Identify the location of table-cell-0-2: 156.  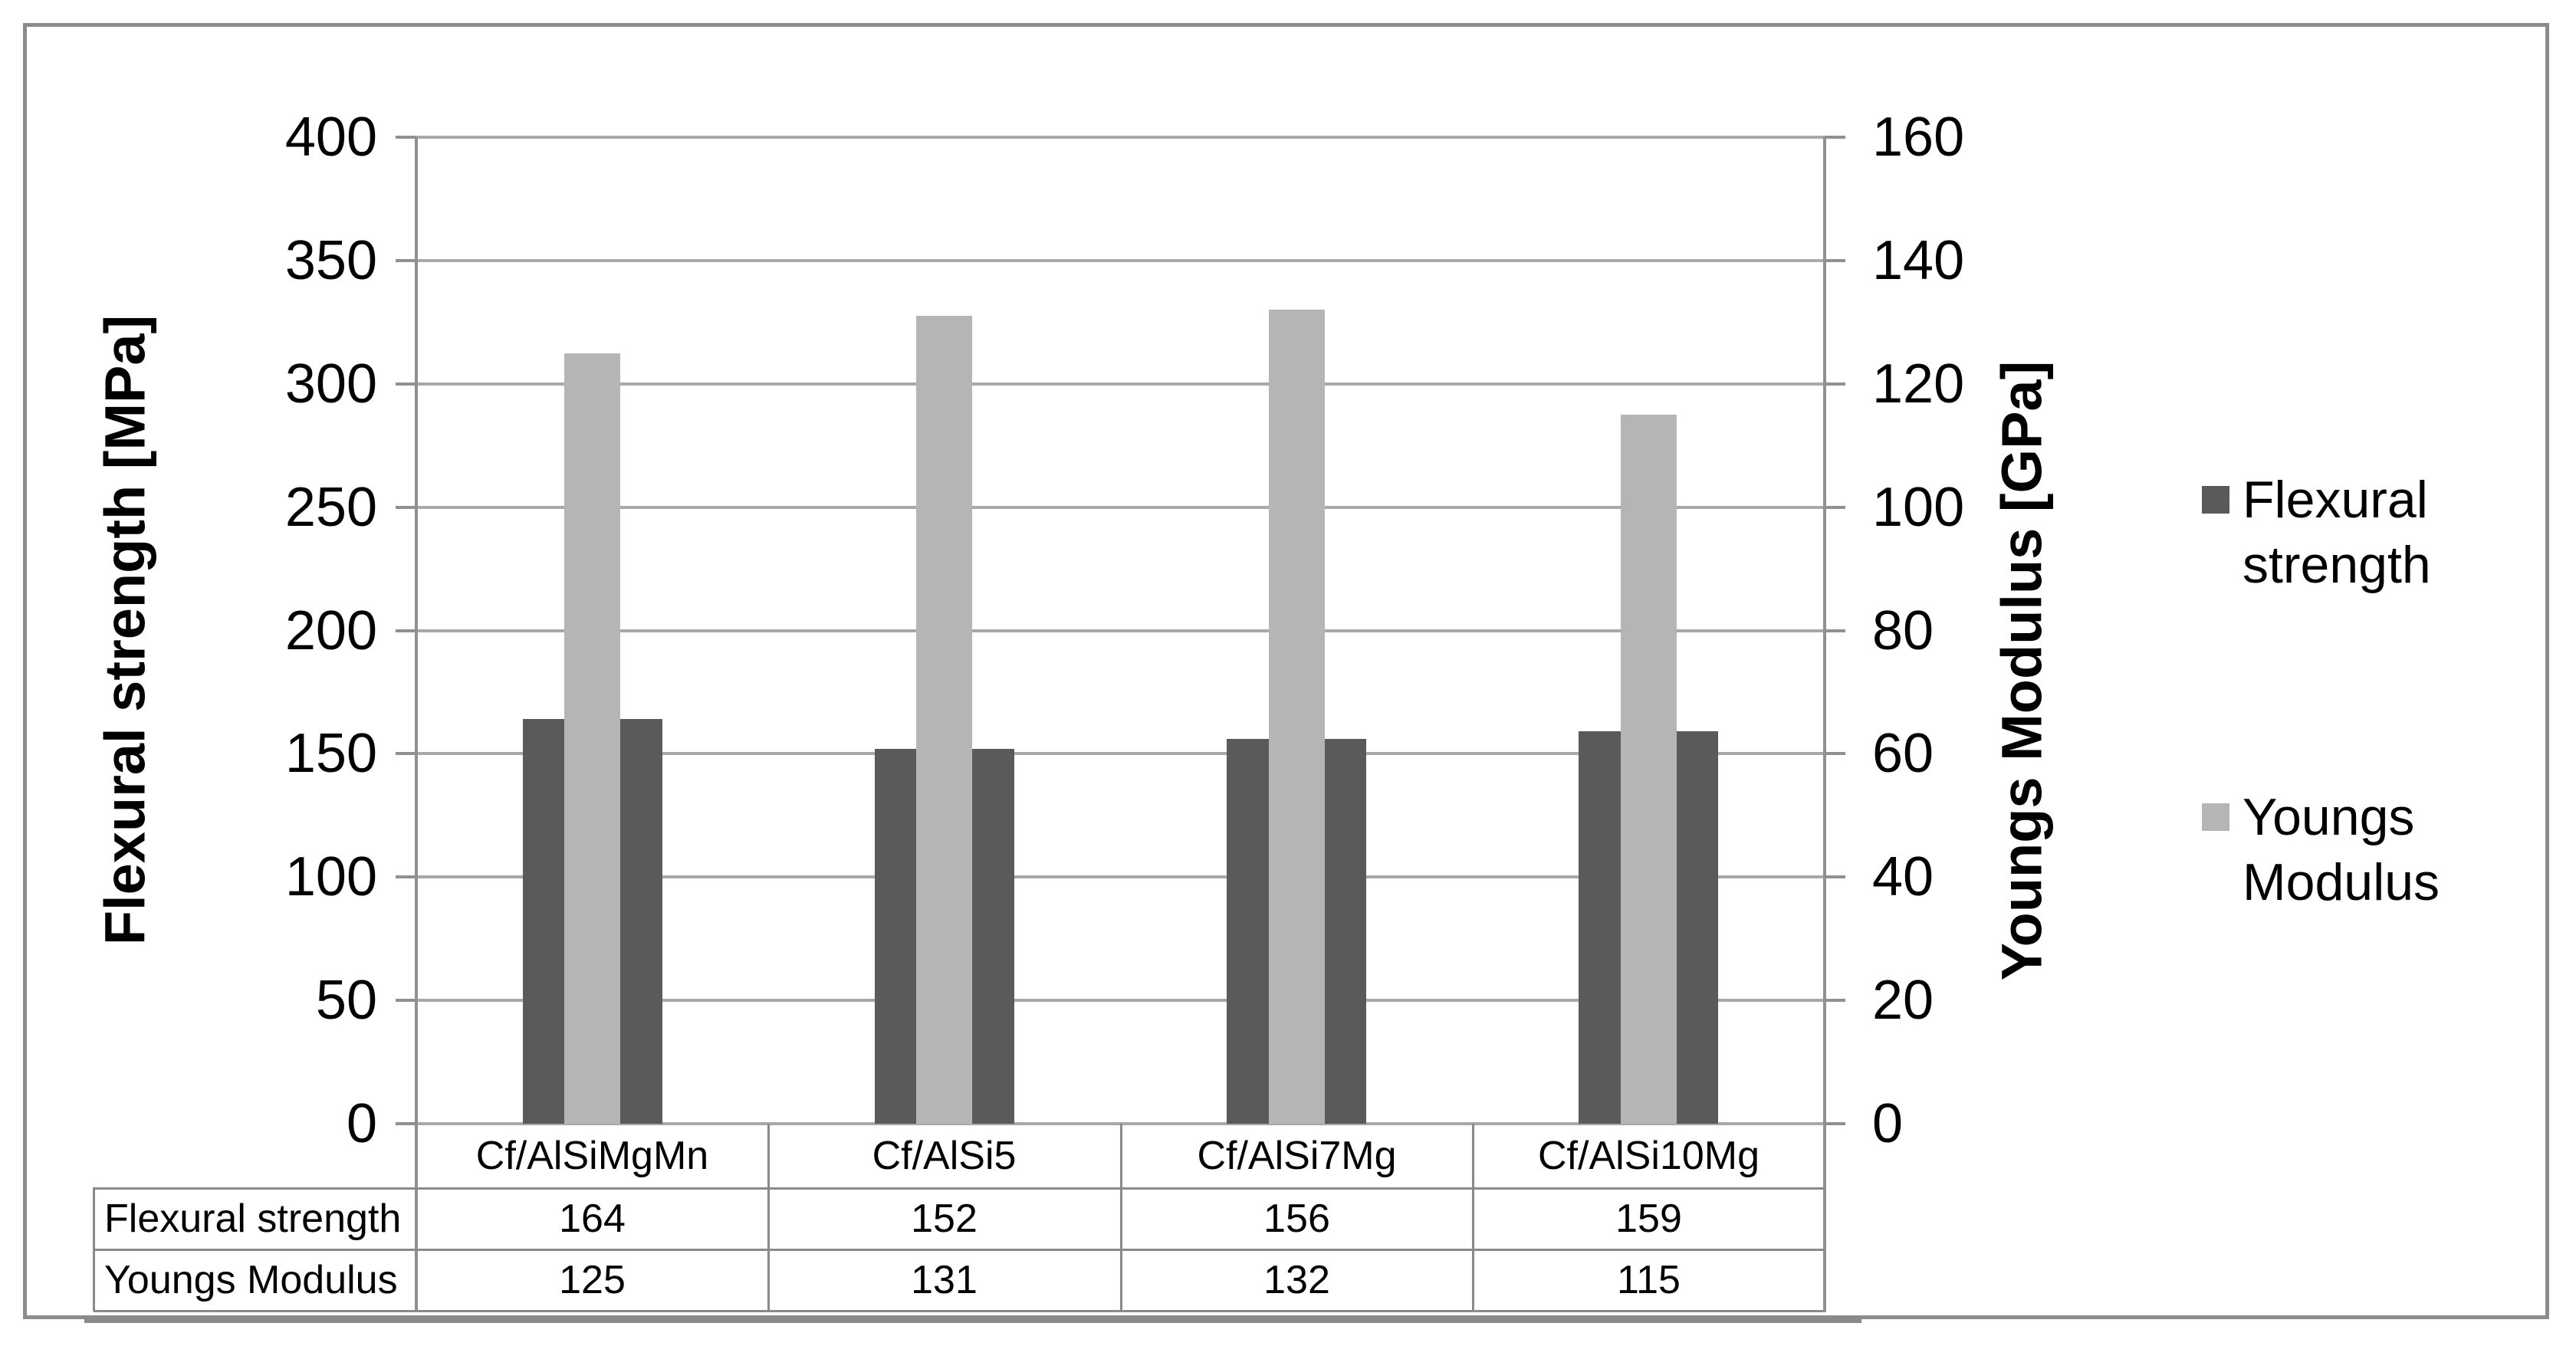
(1297, 1219).